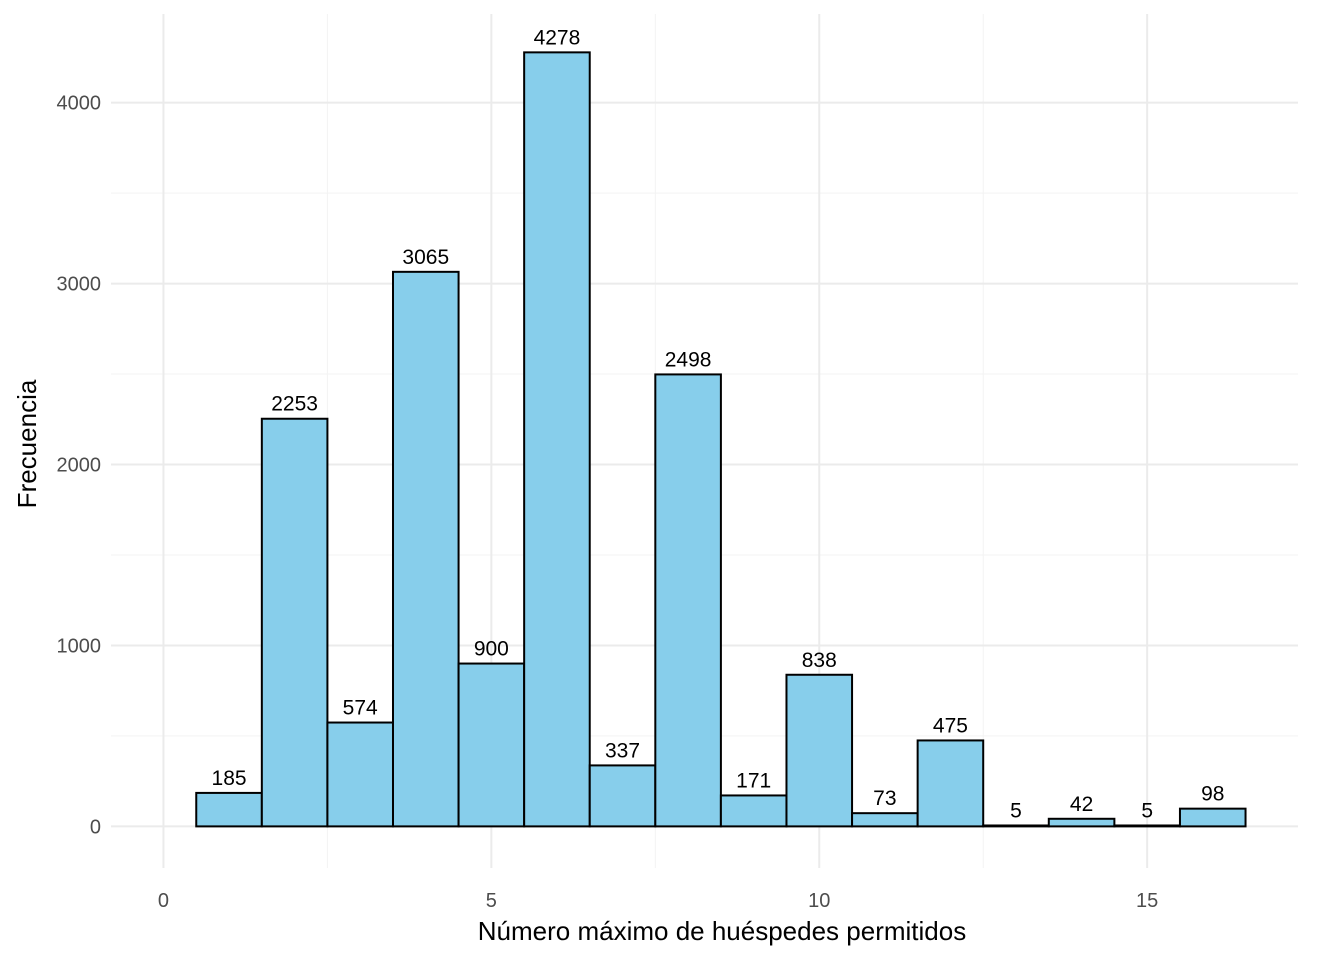 This screenshot has height=960, width=1344. I want to click on x-axis-tick-labels: 0 5 10 15, so click(658, 901).